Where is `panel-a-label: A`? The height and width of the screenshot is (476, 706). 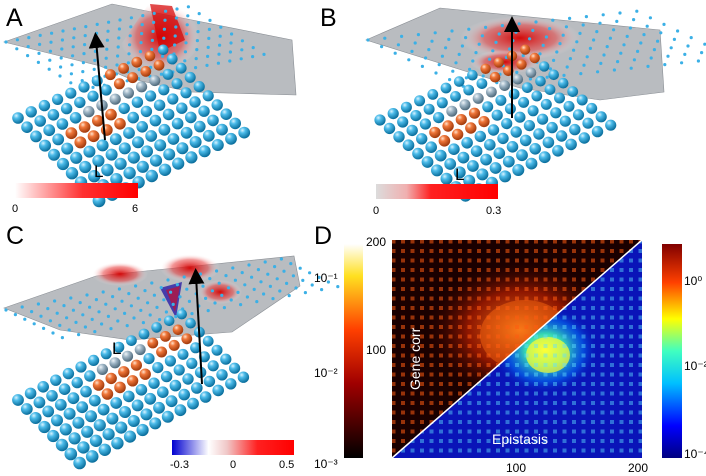 panel-a-label: A is located at coordinates (14, 18).